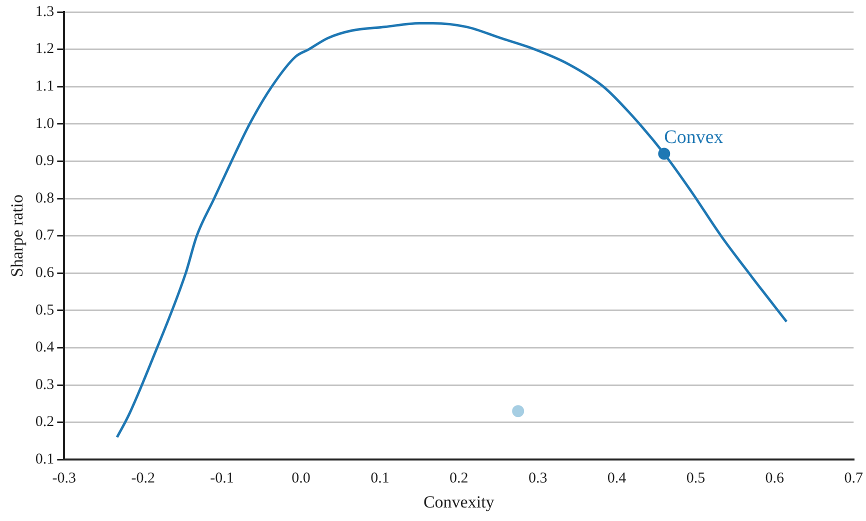 This screenshot has width=866, height=521. Describe the element at coordinates (44, 49) in the screenshot. I see `y-tick-label: 1.2` at that location.